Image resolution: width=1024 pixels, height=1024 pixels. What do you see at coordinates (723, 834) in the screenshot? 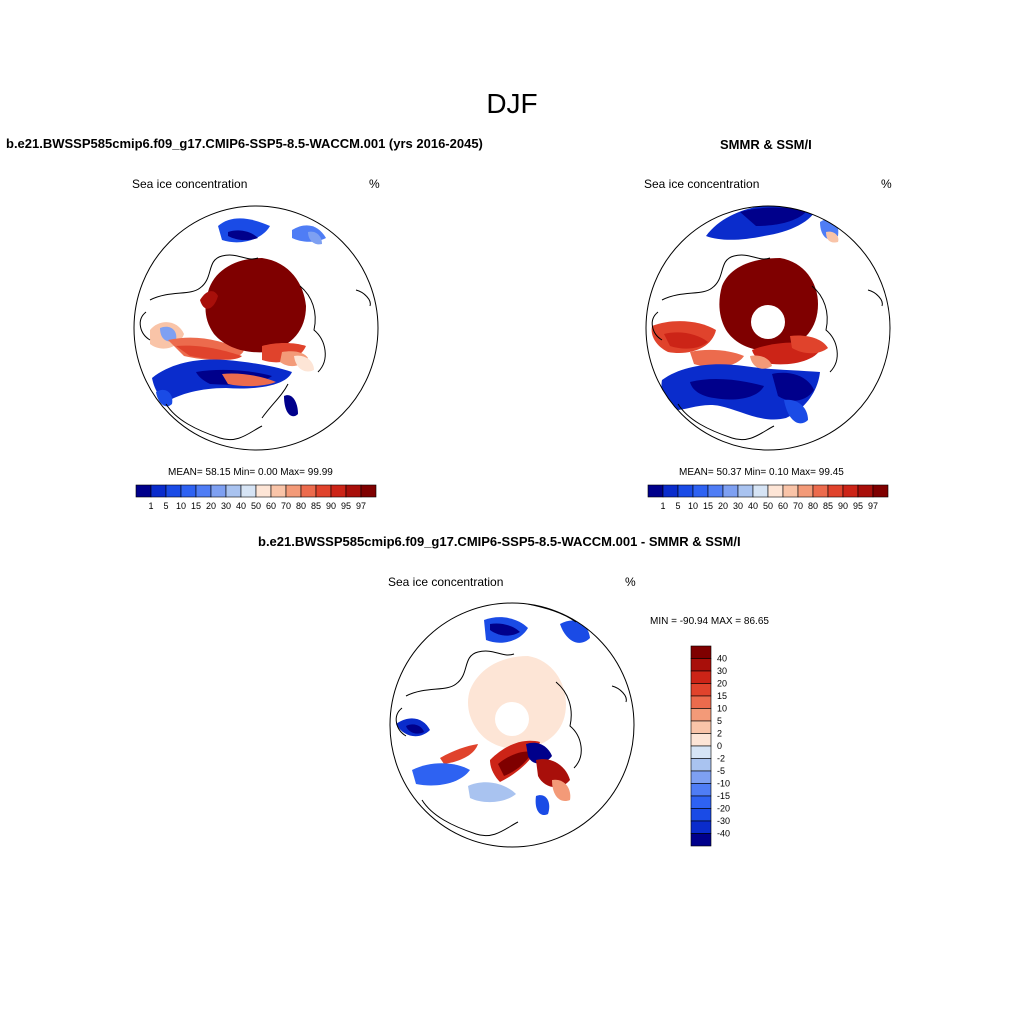
I see `diff-colorbar-tick-label: -40` at bounding box center [723, 834].